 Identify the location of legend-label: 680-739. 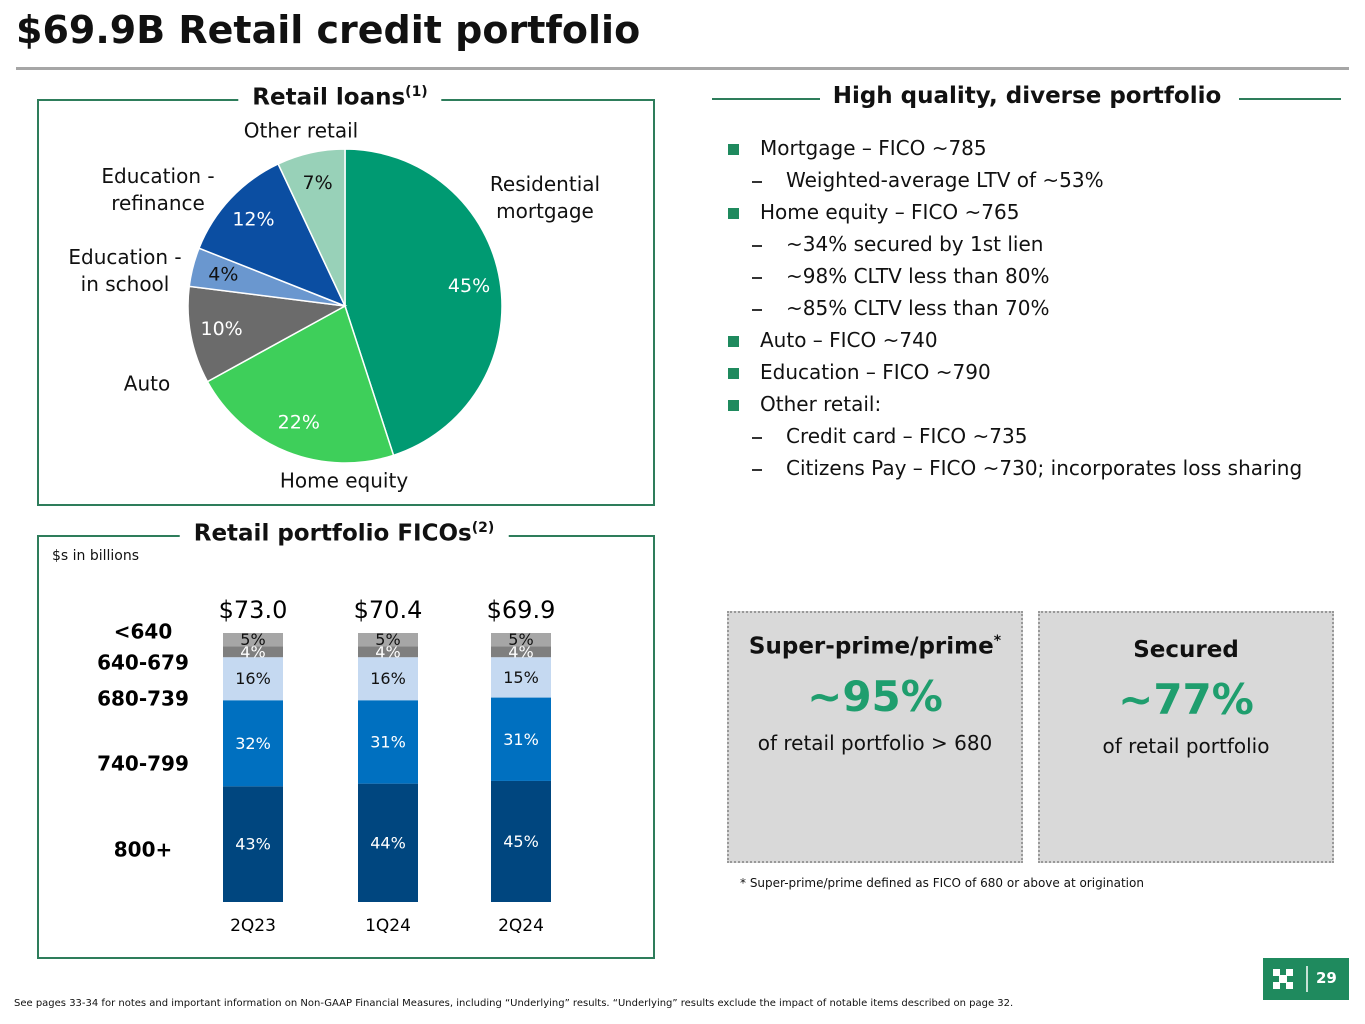
(143, 699).